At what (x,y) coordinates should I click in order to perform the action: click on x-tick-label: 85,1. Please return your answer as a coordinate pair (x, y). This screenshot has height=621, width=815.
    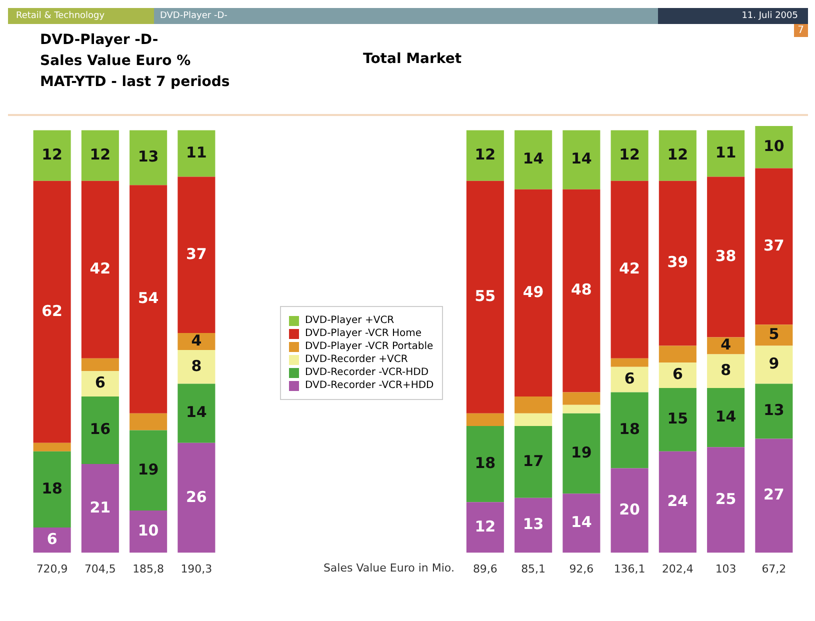
    Looking at the image, I should click on (533, 569).